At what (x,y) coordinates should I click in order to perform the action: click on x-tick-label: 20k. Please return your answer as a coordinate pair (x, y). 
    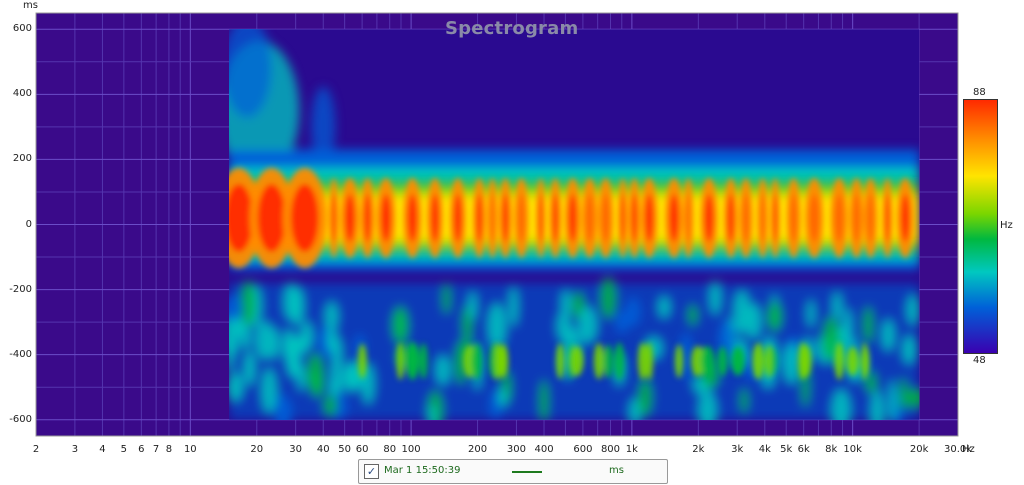
    Looking at the image, I should click on (919, 449).